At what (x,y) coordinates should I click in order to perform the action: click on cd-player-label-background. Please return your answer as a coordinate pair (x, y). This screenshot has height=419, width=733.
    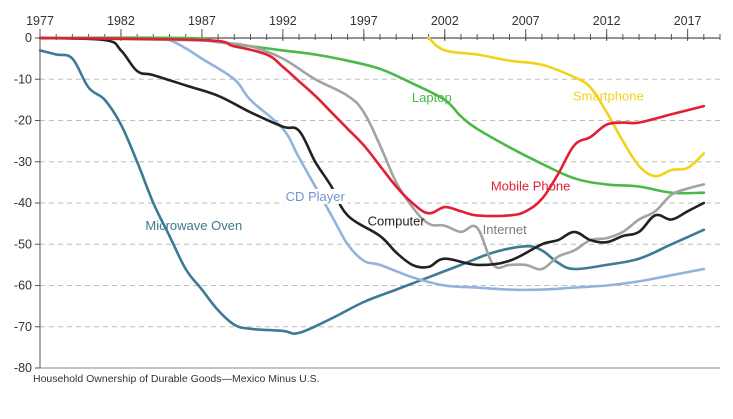
    Looking at the image, I should click on (315, 196).